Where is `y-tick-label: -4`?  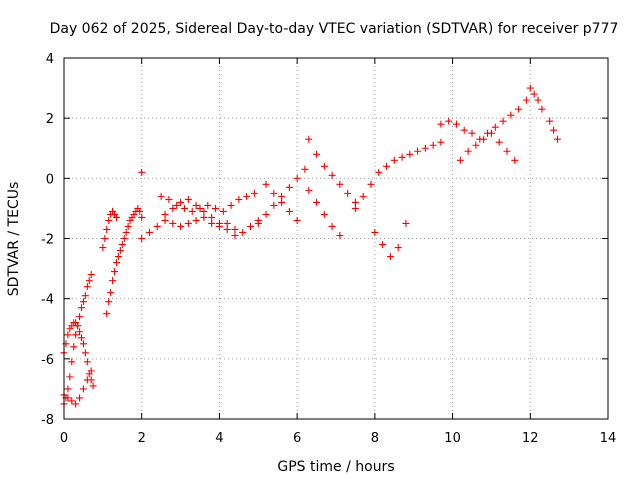
y-tick-label: -4 is located at coordinates (47, 300).